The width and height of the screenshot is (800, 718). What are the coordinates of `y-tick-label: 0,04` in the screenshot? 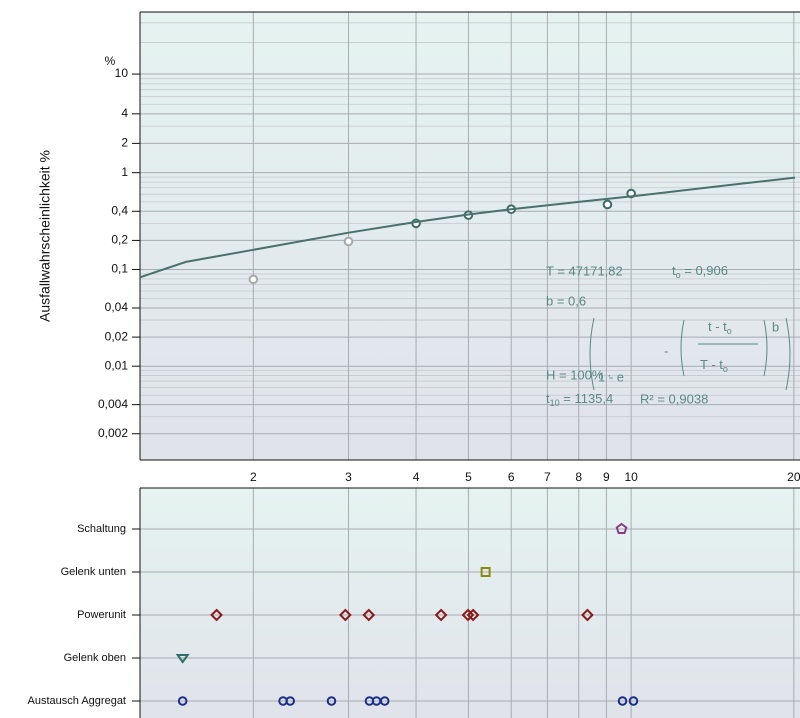 It's located at (117, 307).